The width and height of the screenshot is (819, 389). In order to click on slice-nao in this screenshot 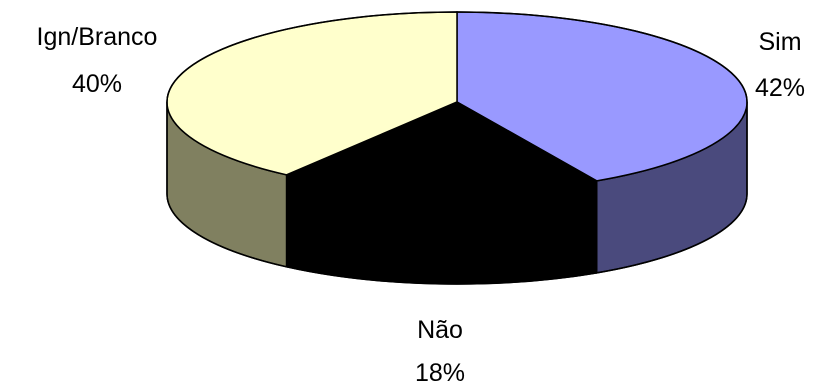, I will do `click(441, 147)`.